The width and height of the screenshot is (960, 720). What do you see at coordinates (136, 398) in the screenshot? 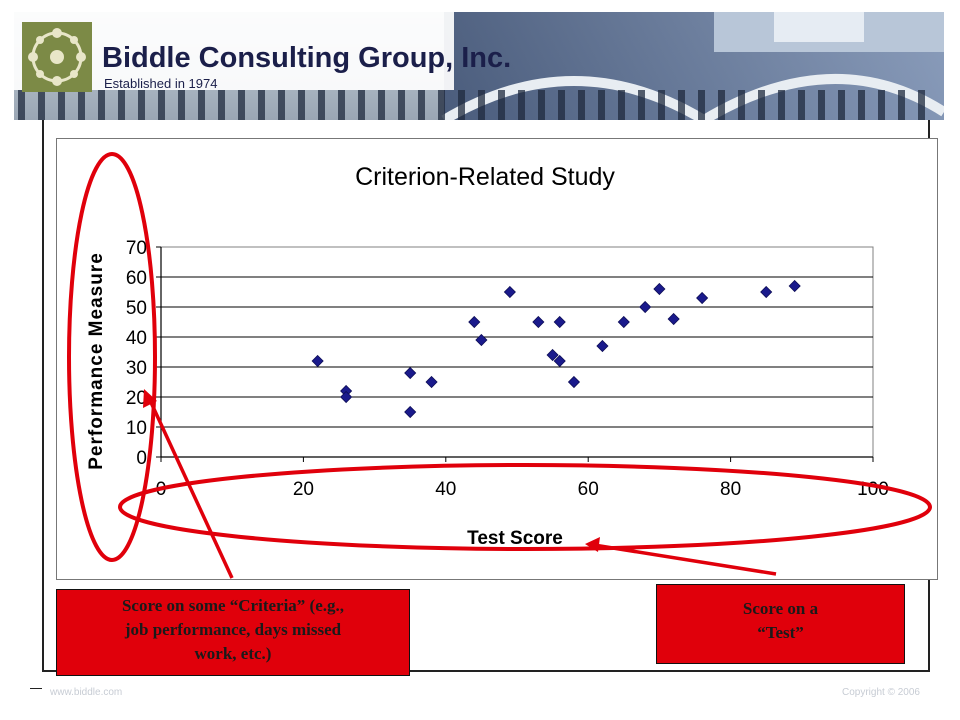
I see `y-tick-label: 20` at bounding box center [136, 398].